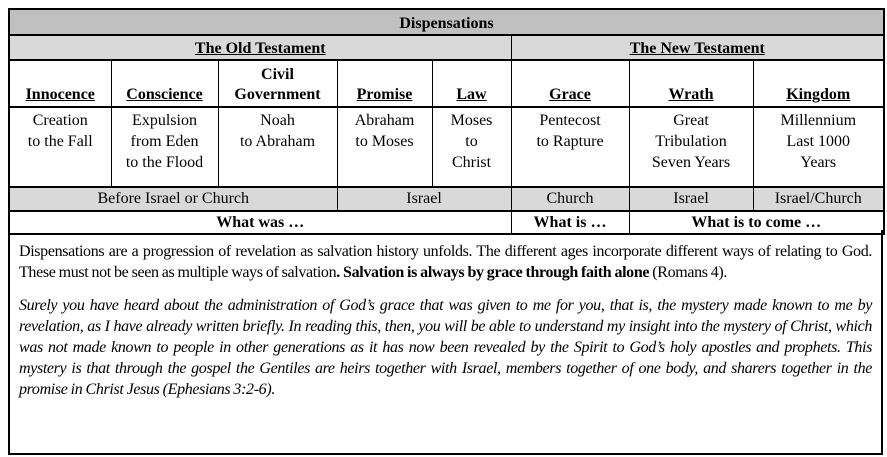 The image size is (887, 457). What do you see at coordinates (164, 162) in the screenshot?
I see `period-line: to the Flood` at bounding box center [164, 162].